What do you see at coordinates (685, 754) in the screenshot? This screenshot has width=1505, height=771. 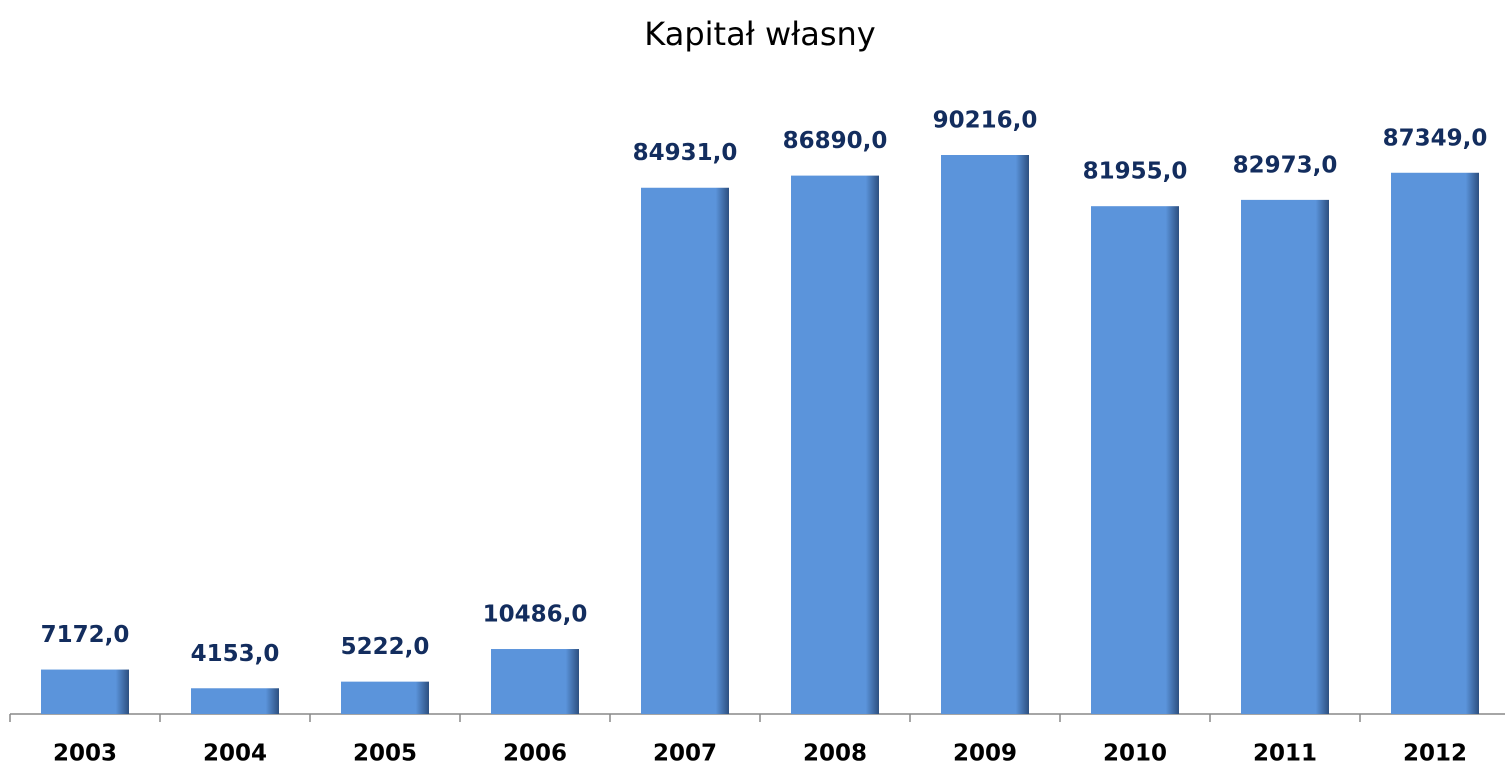 I see `x-tick-label: 2007` at bounding box center [685, 754].